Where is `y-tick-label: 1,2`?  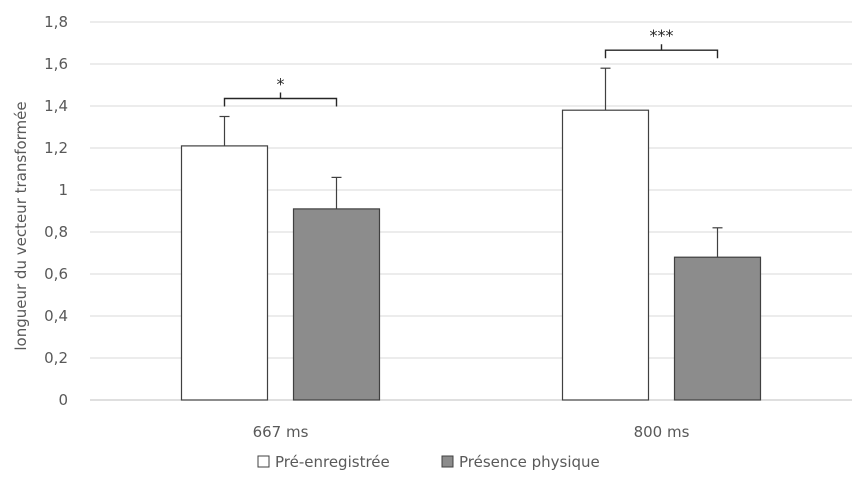 y-tick-label: 1,2 is located at coordinates (56, 148).